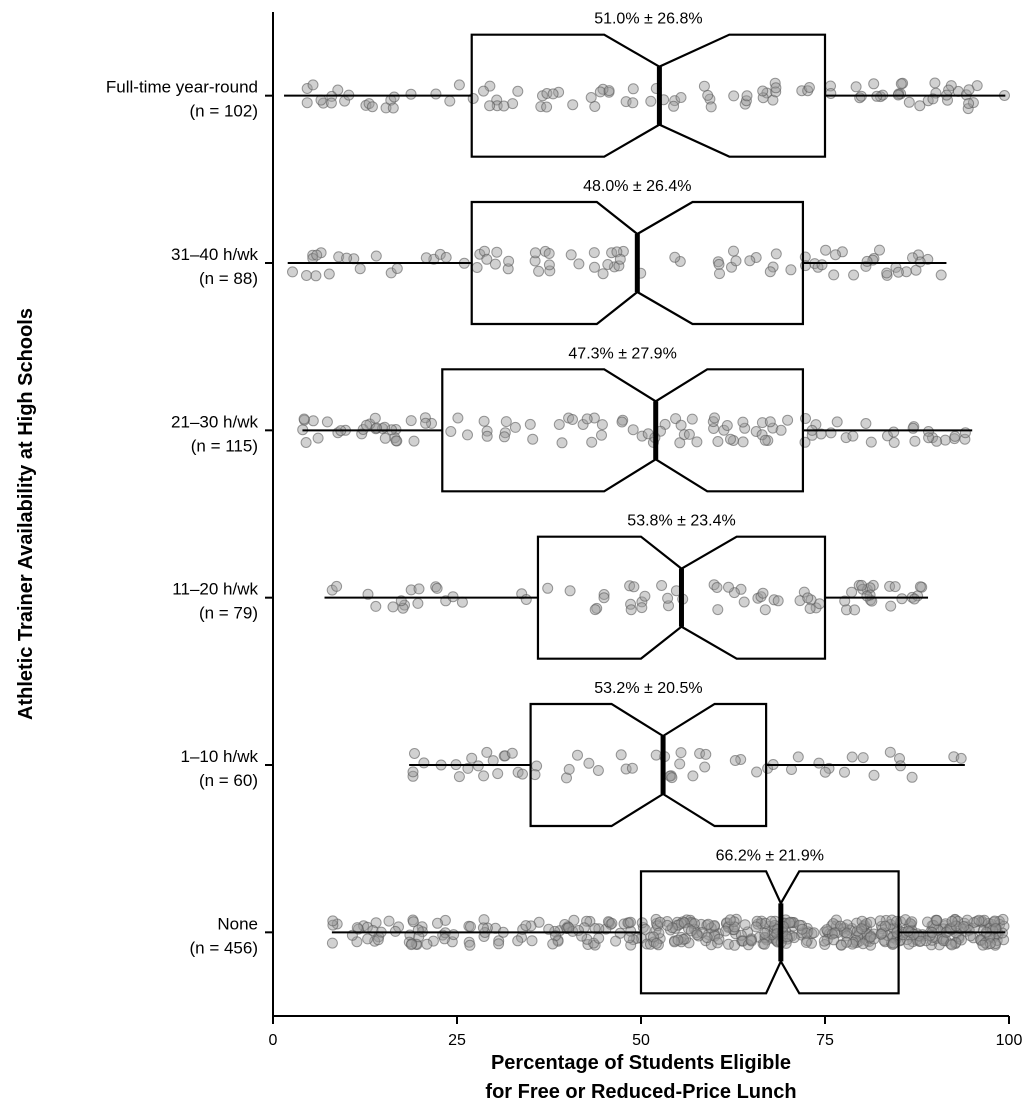 This screenshot has width=1025, height=1115. What do you see at coordinates (237, 923) in the screenshot?
I see `category-label: None` at bounding box center [237, 923].